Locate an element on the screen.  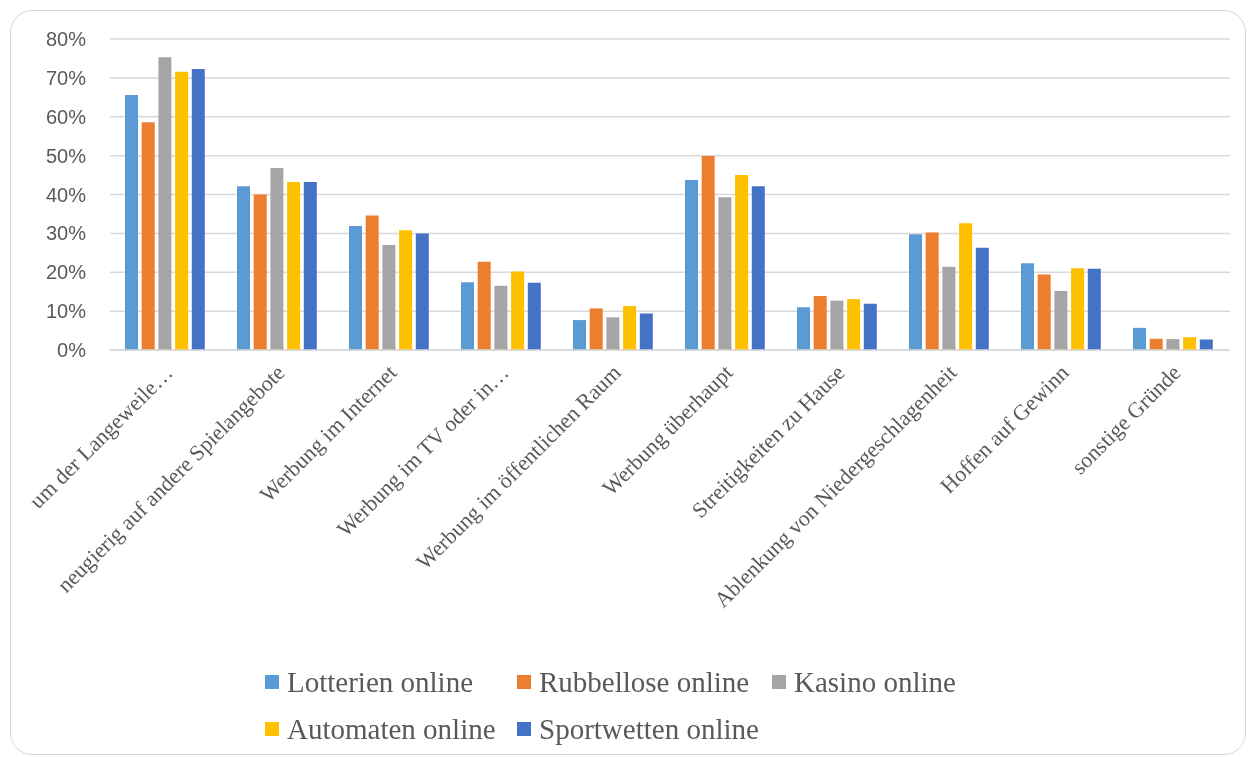
y-tick-label: 50% is located at coordinates (66, 155).